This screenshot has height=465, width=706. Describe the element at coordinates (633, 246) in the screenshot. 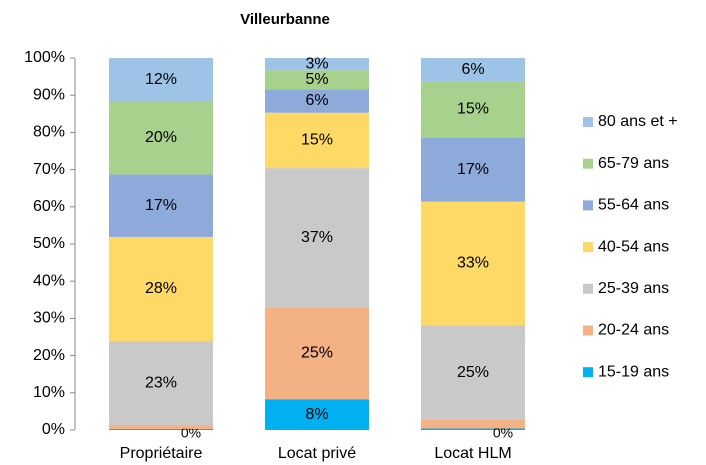

I see `legend-label: 40-54 ans` at that location.